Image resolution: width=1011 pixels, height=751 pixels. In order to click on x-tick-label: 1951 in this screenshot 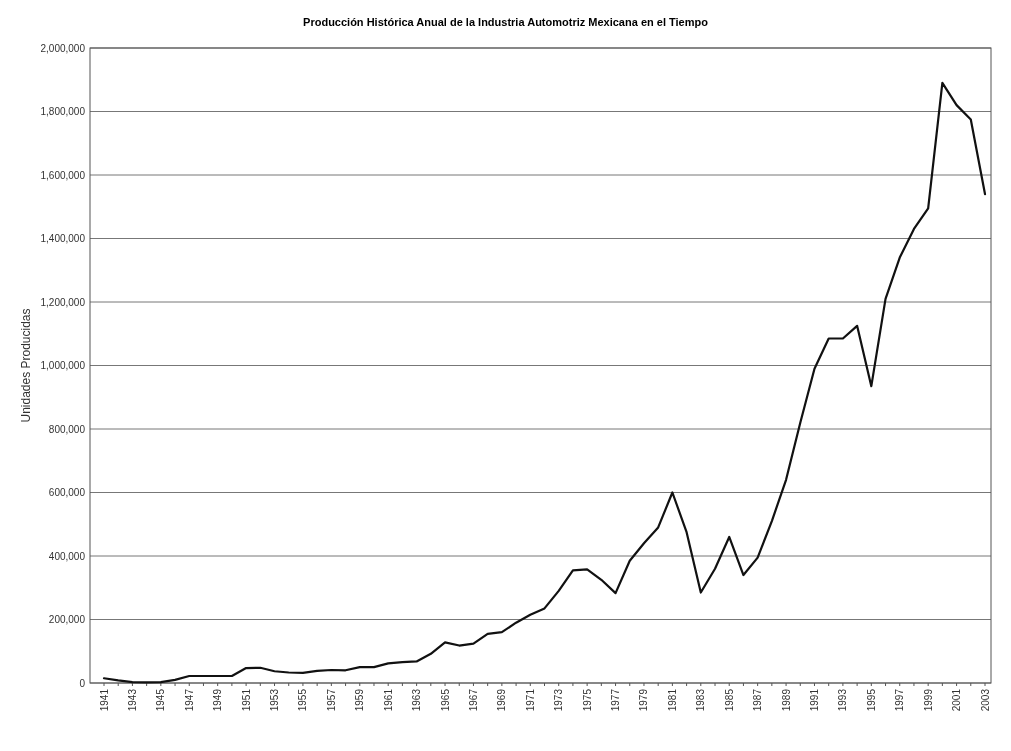, I will do `click(246, 700)`.